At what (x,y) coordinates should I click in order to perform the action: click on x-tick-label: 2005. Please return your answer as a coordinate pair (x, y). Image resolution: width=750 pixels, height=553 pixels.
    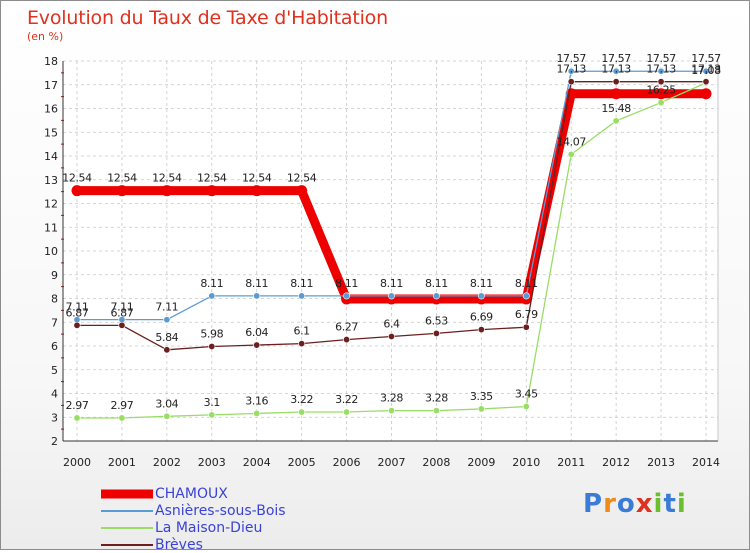
    Looking at the image, I should click on (302, 462).